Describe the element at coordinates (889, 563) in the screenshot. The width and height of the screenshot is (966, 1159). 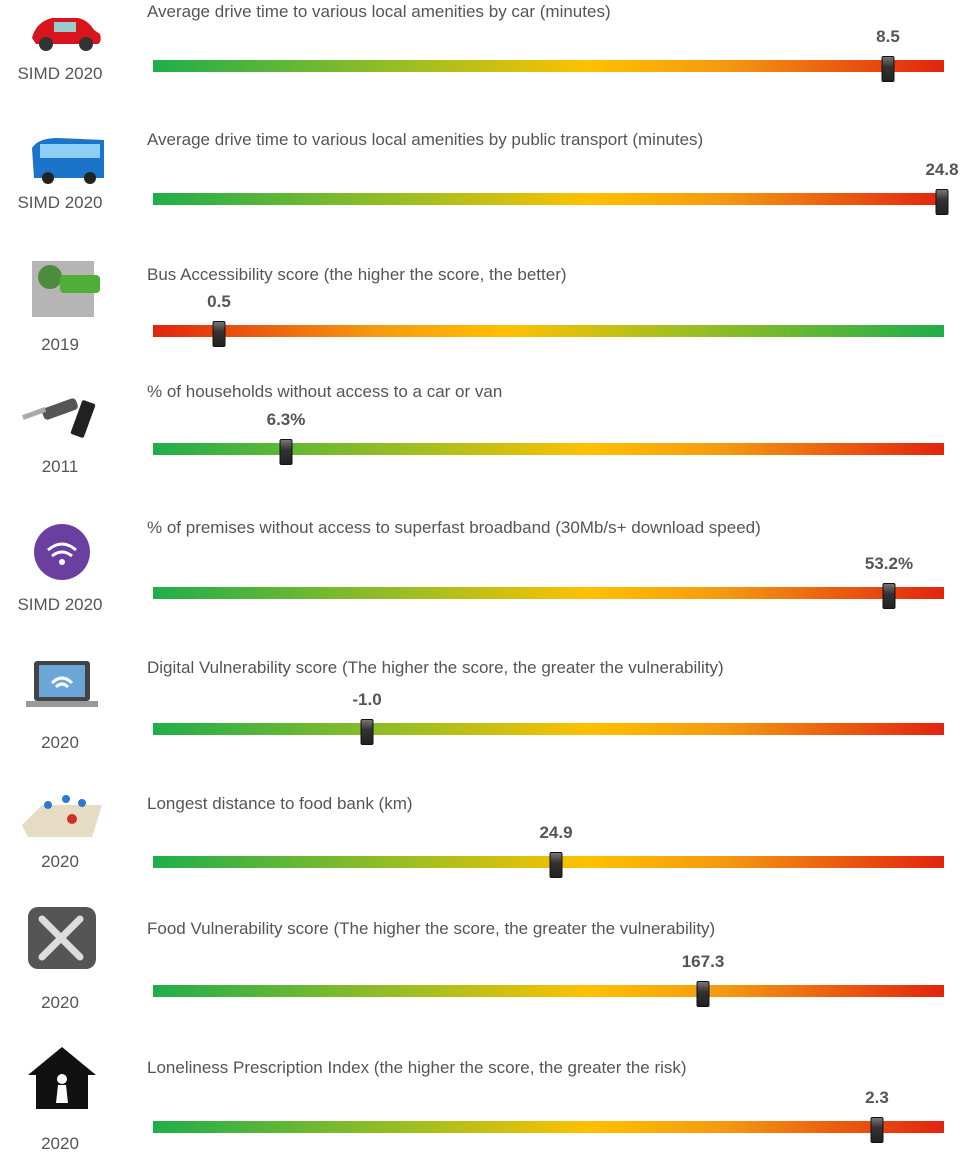
I see `value-label: 53.2%` at that location.